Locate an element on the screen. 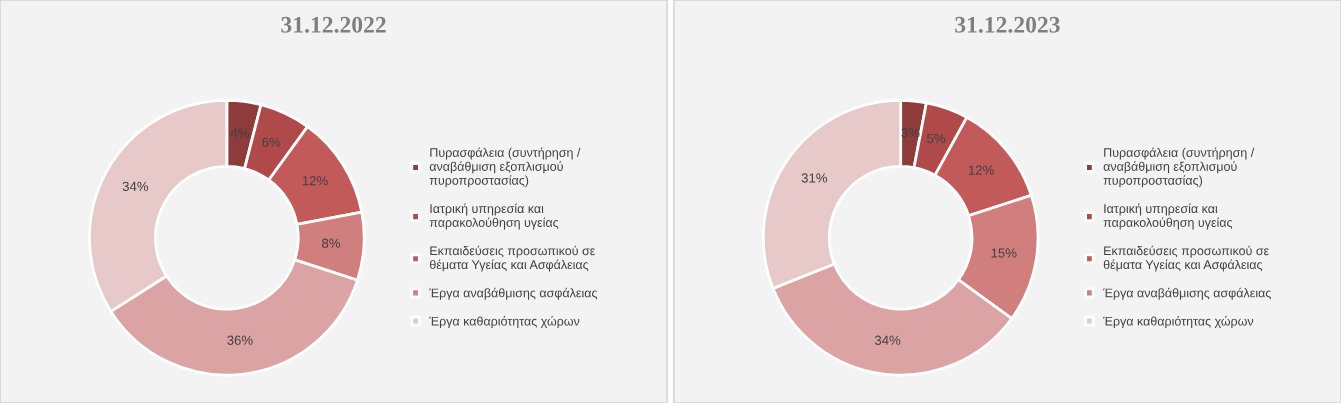 The height and width of the screenshot is (403, 1341). data-label: 5% is located at coordinates (936, 138).